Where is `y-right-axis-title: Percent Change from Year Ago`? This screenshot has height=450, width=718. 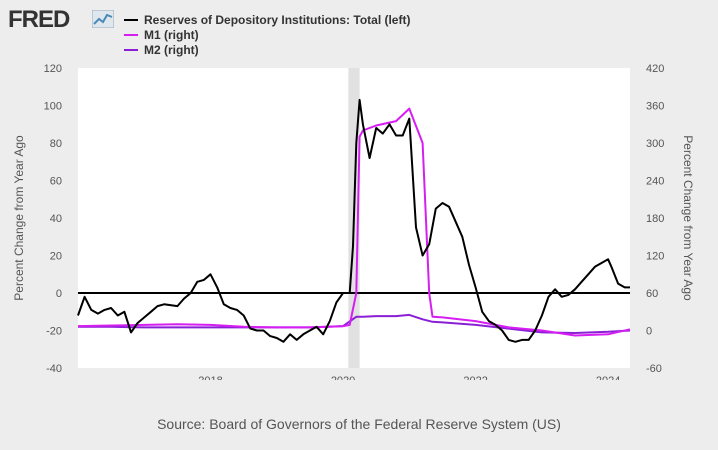
y-right-axis-title: Percent Change from Year Ago is located at coordinates (688, 218).